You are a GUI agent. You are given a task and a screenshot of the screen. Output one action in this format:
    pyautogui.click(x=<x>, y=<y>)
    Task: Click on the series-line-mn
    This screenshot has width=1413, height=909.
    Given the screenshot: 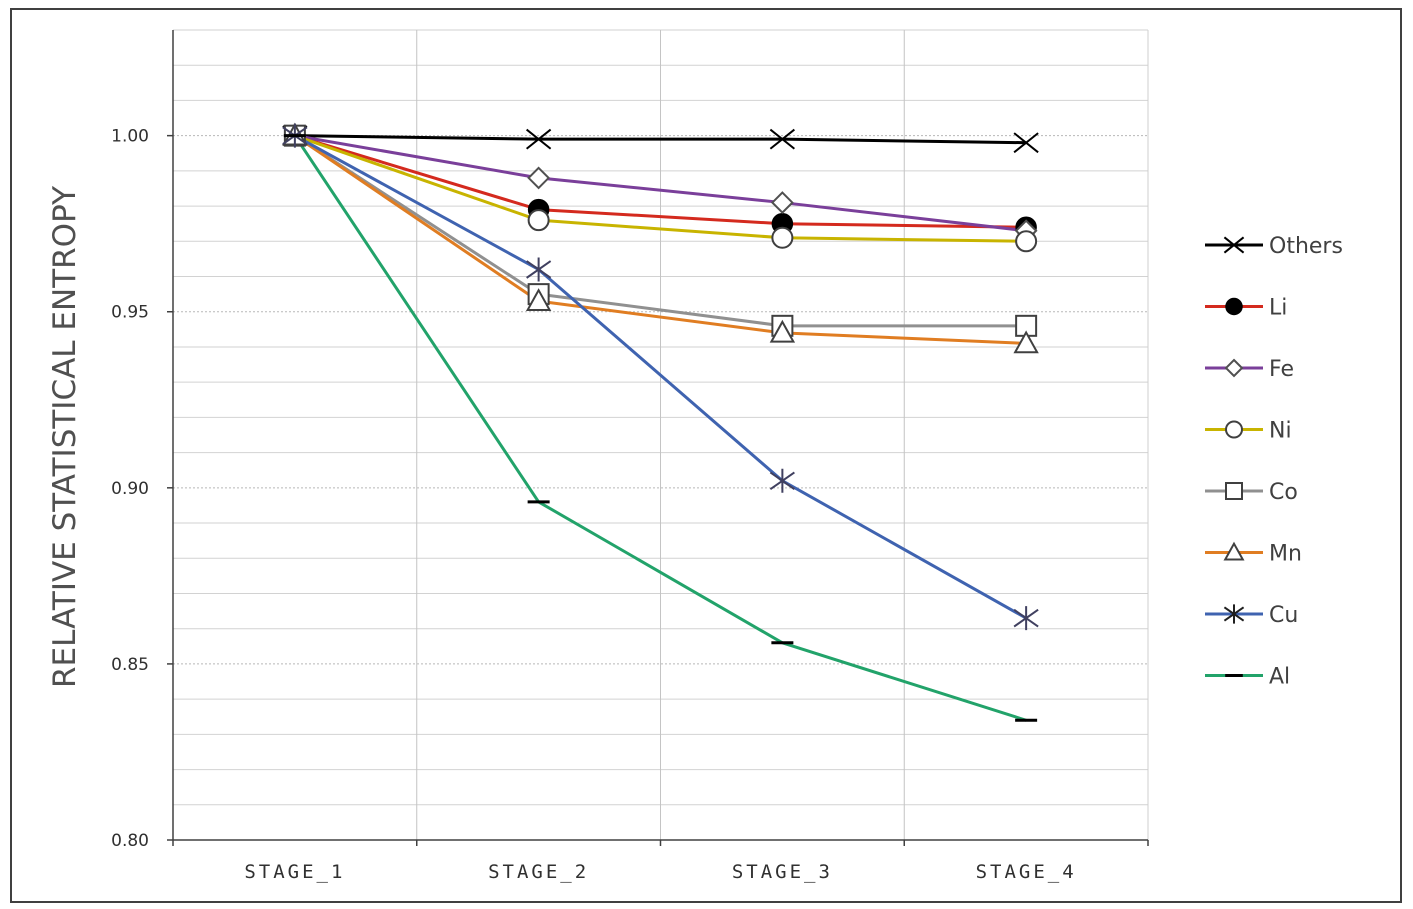 What is the action you would take?
    pyautogui.click(x=660, y=239)
    